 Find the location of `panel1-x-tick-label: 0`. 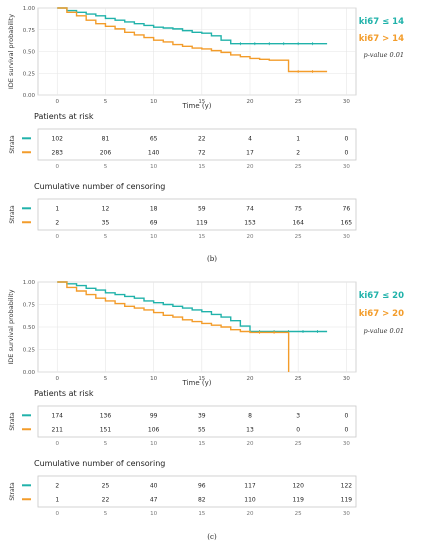

panel1-x-tick-label: 0 is located at coordinates (58, 102).